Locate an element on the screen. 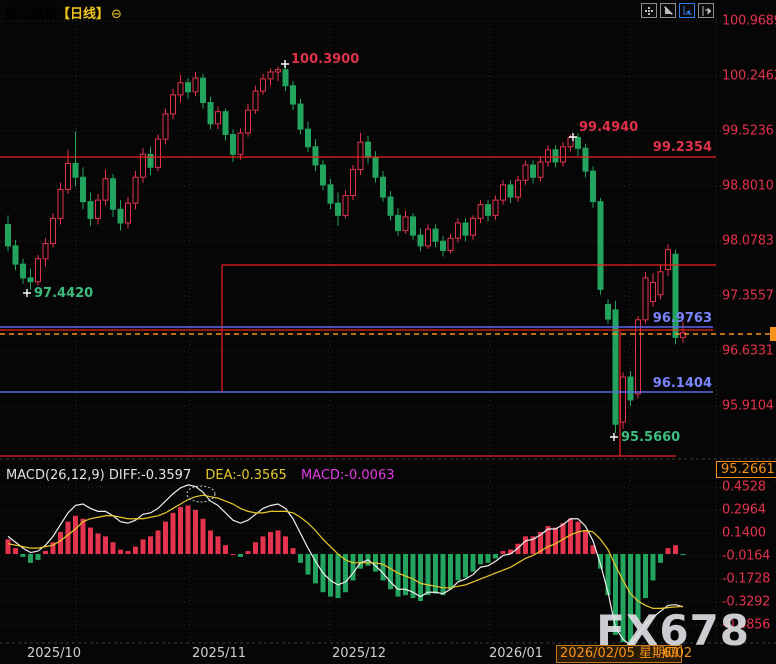 This screenshot has width=776, height=664. price-axis-label: 99.5236 is located at coordinates (748, 131).